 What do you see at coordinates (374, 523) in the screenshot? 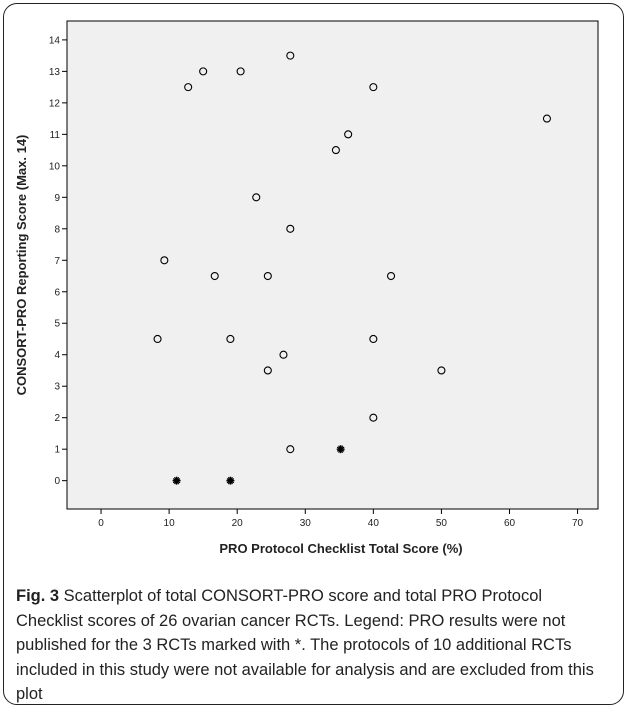
I see `x-tick-label: 40` at bounding box center [374, 523].